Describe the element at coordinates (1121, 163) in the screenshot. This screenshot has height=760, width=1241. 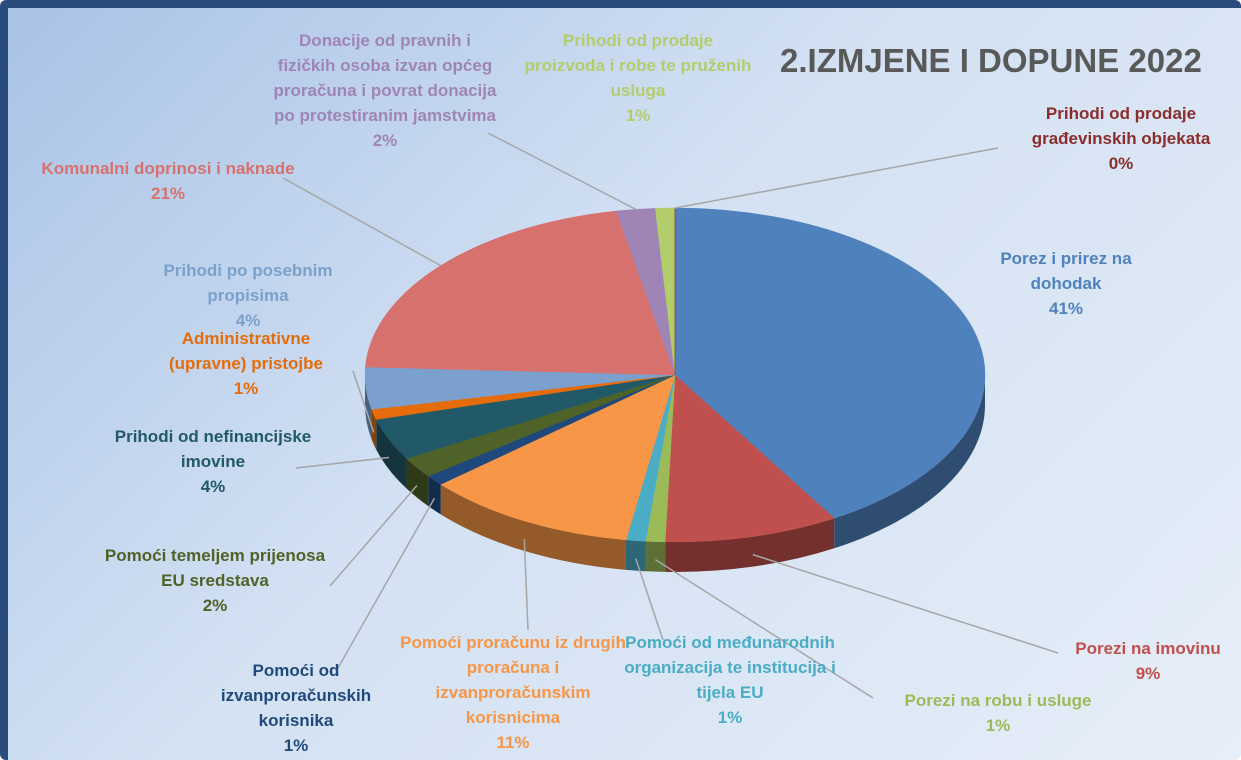
I see `value-label: 0%` at that location.